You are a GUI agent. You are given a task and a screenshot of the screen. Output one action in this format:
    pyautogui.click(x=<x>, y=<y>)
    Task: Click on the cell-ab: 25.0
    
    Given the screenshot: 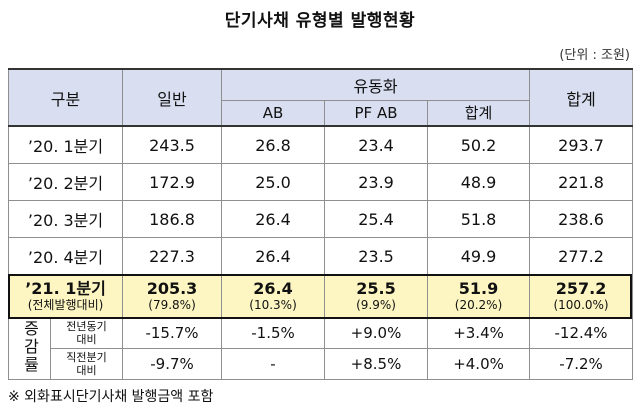 What is the action you would take?
    pyautogui.click(x=273, y=182)
    